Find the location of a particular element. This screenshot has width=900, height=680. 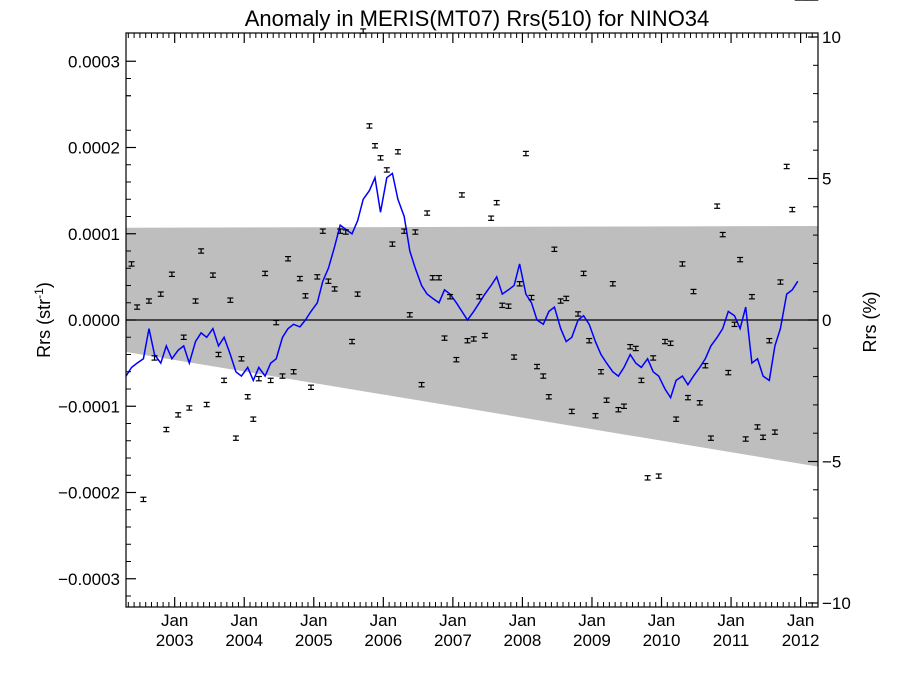

y-left-tick-label: 0.0003 is located at coordinates (94, 61).